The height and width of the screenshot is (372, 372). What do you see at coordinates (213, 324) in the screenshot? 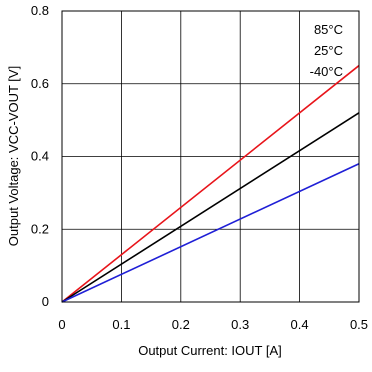
I see `x-tick-labels: 0 0.1 0.2 0.3 0.4 0.5` at bounding box center [213, 324].